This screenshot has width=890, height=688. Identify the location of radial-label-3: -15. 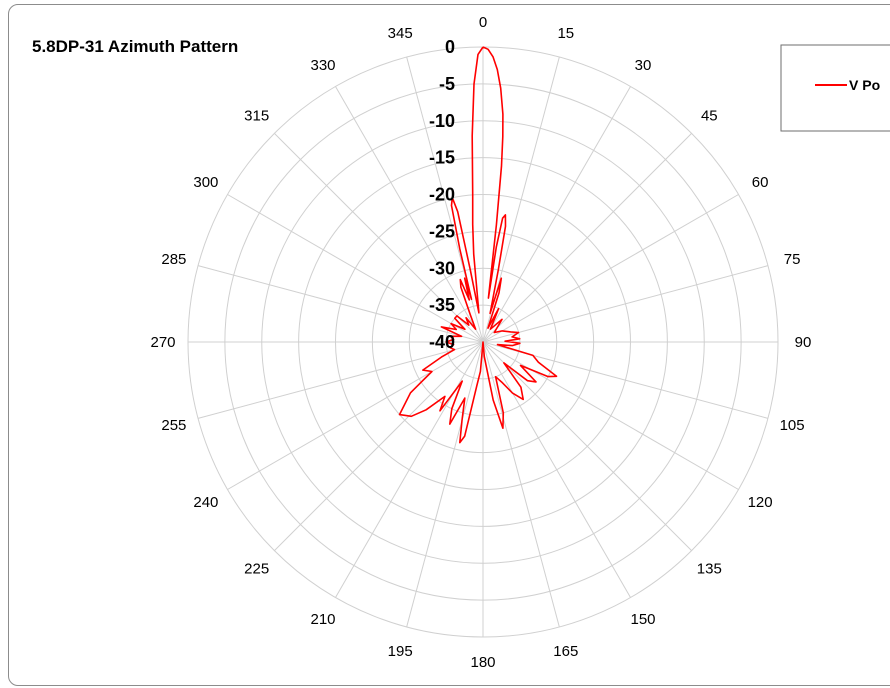
(442, 158).